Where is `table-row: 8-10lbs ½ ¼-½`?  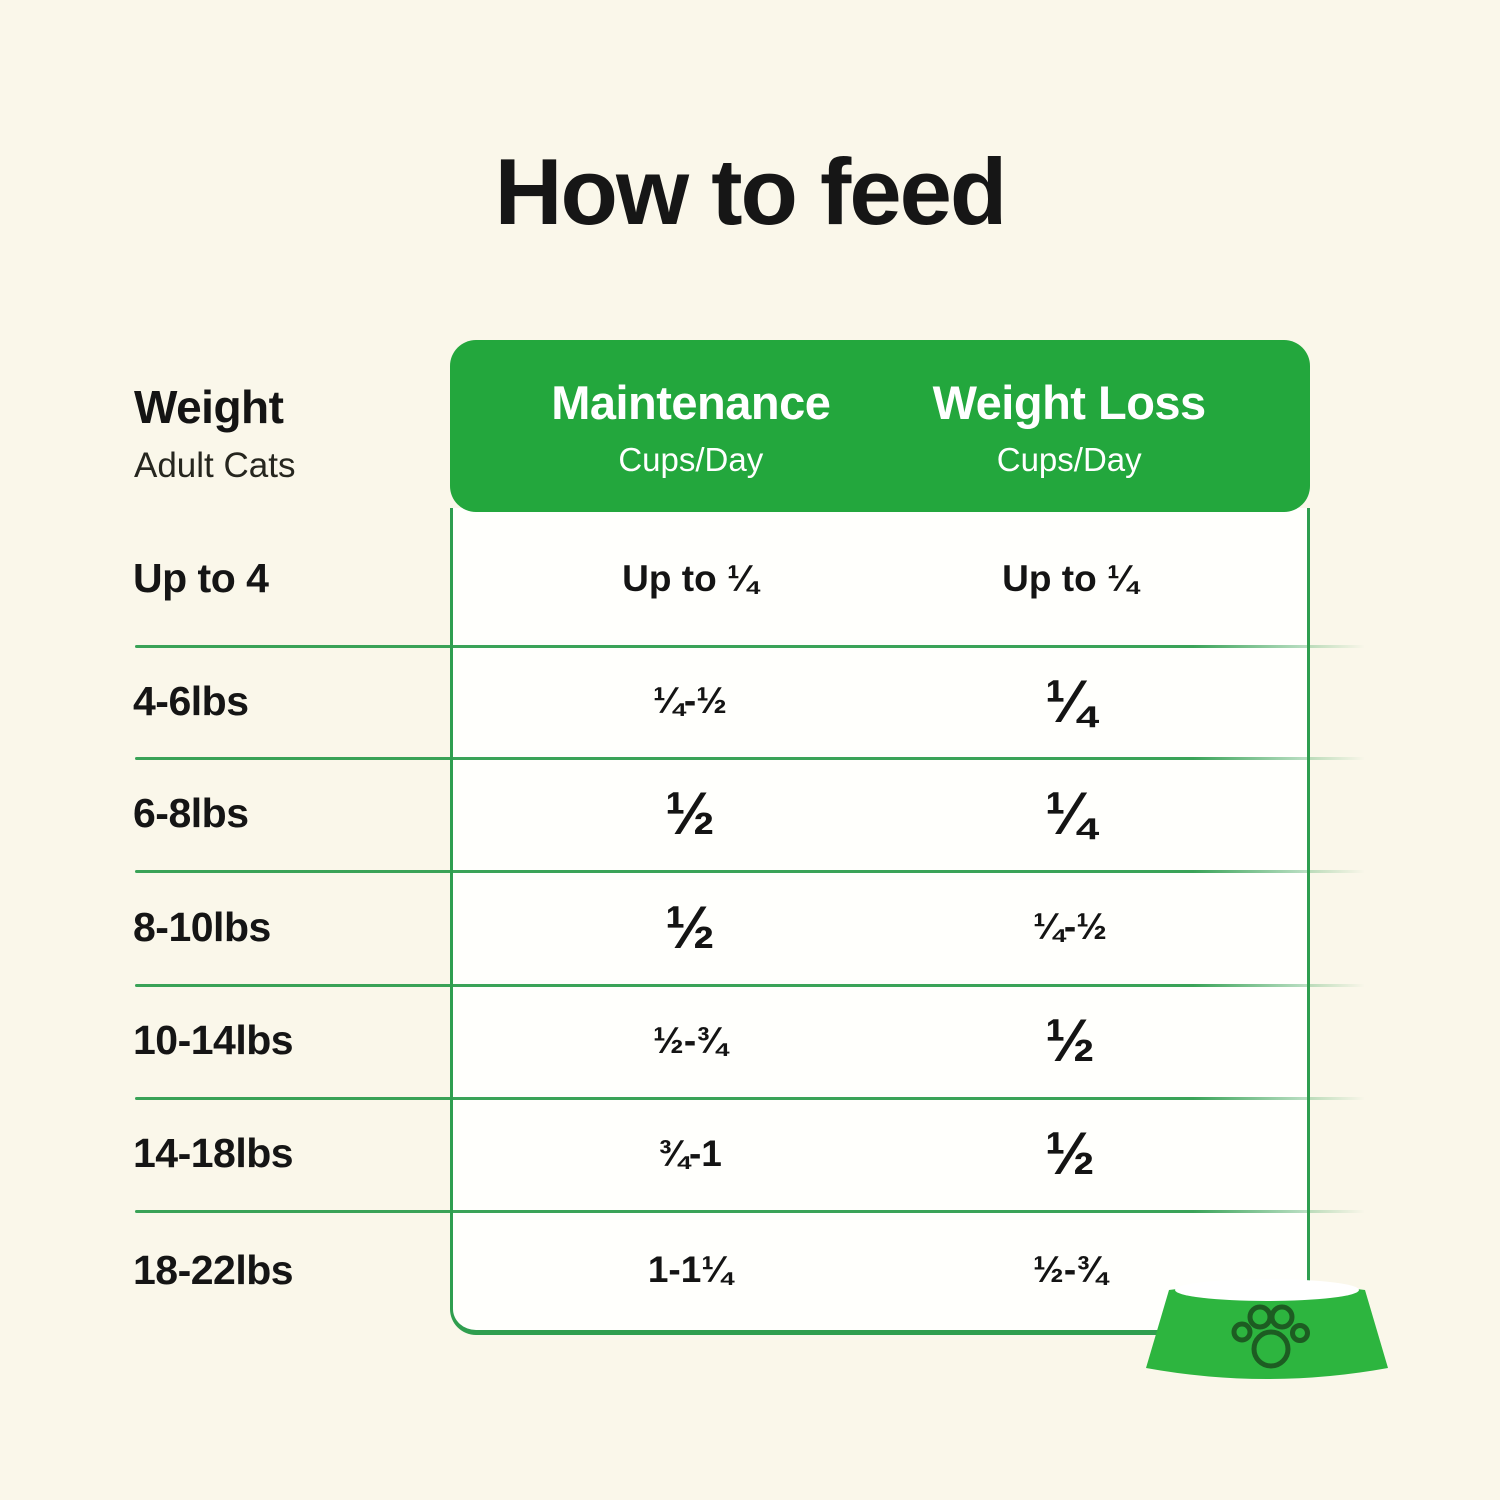 table-row: 8-10lbs ½ ¼-½ is located at coordinates (721, 927).